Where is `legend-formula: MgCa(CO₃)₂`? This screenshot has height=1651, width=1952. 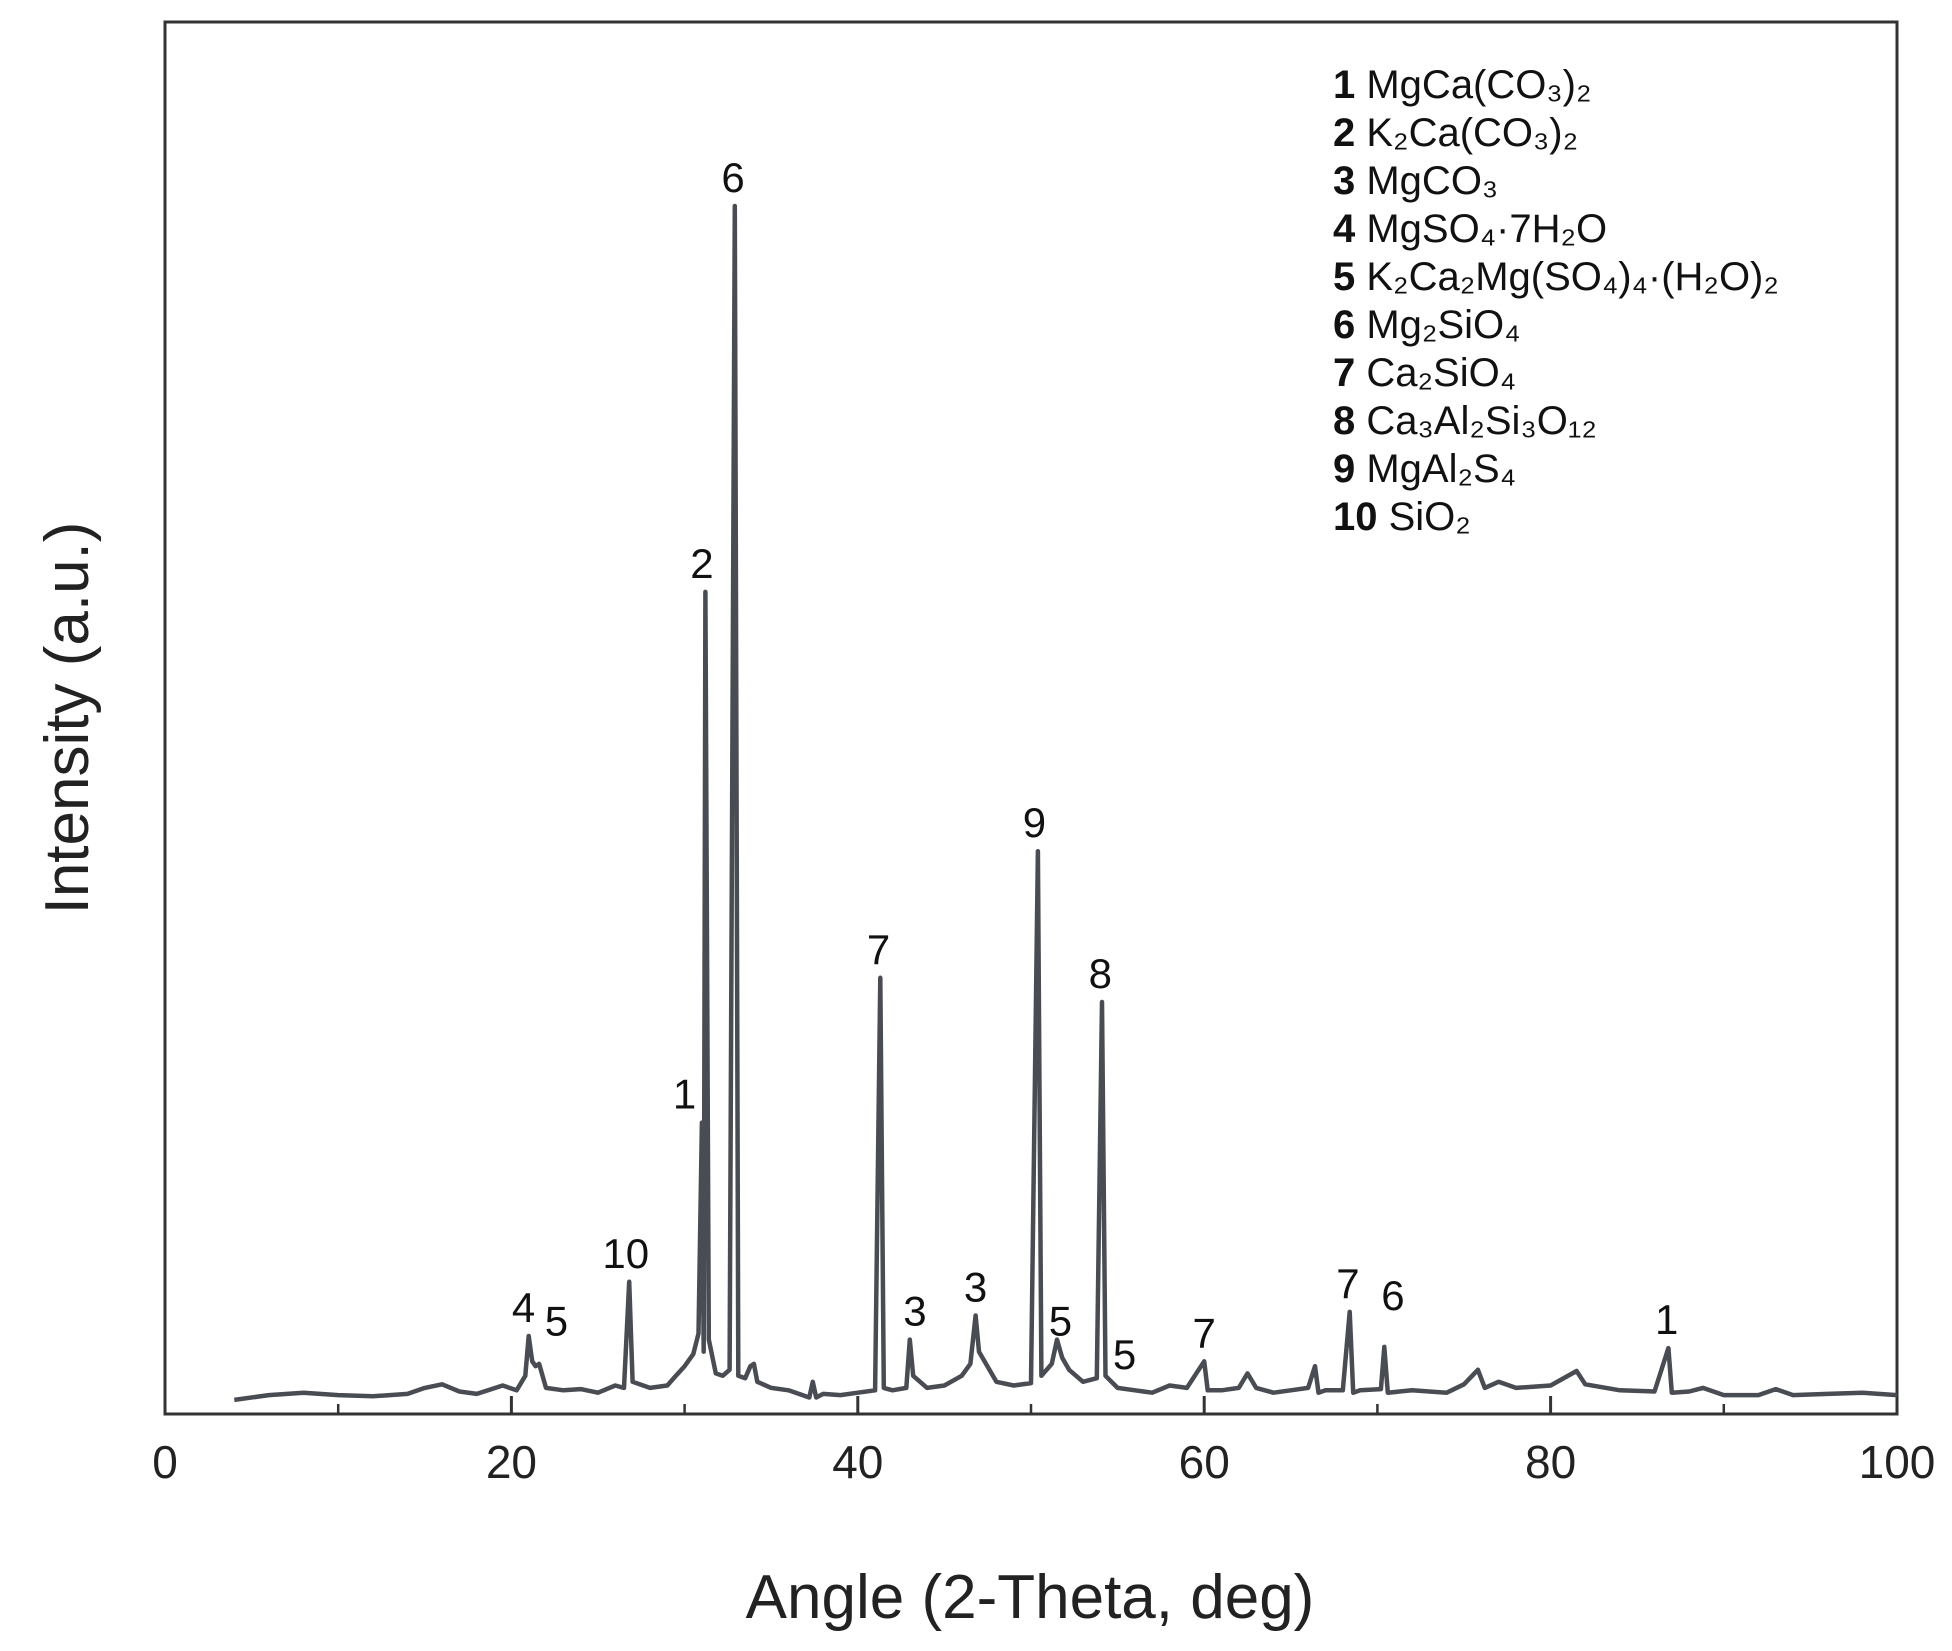
legend-formula: MgCa(CO₃)₂ is located at coordinates (1478, 85).